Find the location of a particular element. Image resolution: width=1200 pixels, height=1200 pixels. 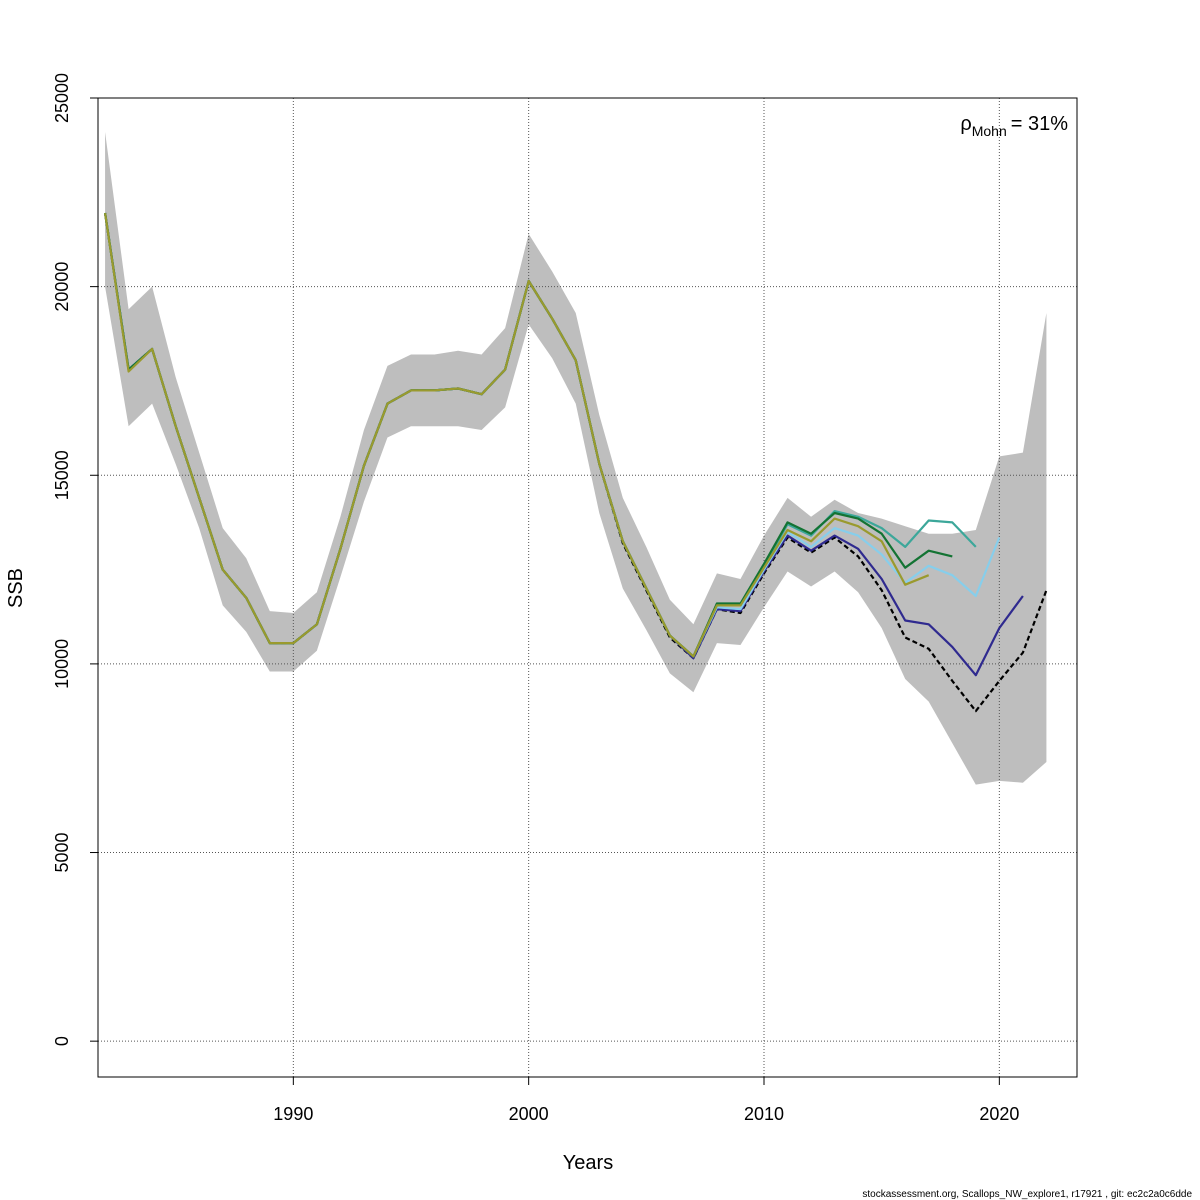

x-tick-label-1990: 1990 is located at coordinates (293, 1114).